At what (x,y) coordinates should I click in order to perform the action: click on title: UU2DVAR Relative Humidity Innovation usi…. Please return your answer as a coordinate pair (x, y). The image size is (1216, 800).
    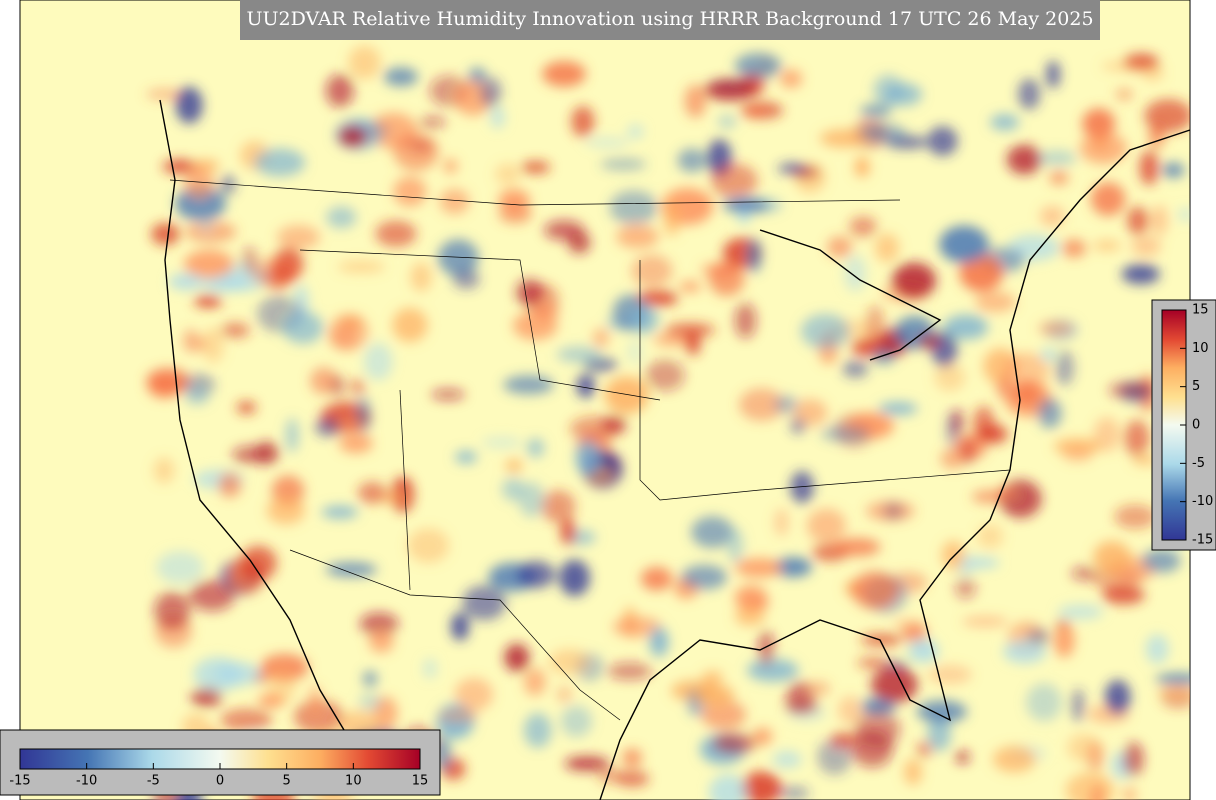
    Looking at the image, I should click on (669, 19).